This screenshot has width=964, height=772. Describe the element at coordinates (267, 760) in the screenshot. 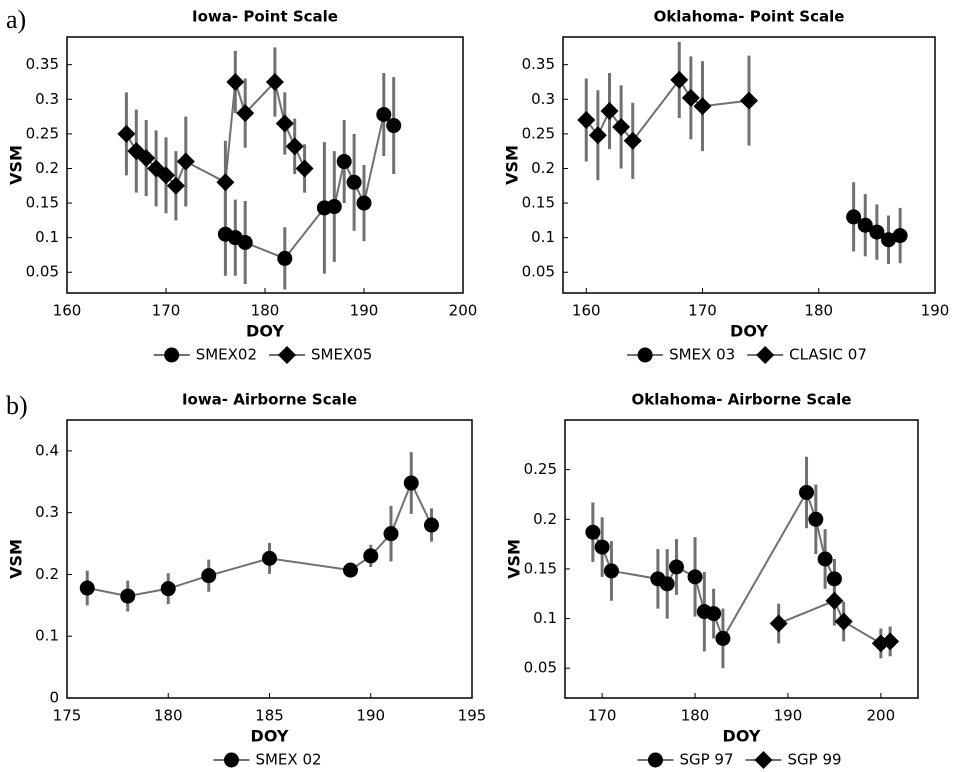

I see `legend: SMEX 02` at that location.